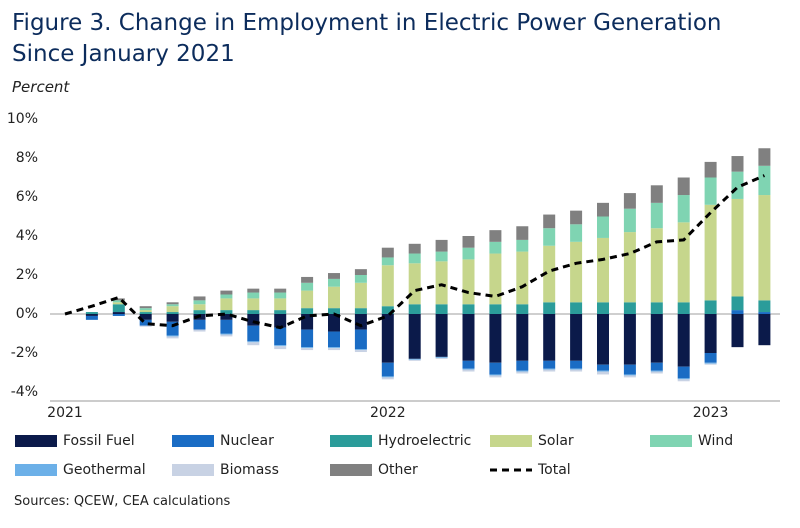 Image resolution: width=800 pixels, height=528 pixels. I want to click on legend-label: Biomass, so click(249, 470).